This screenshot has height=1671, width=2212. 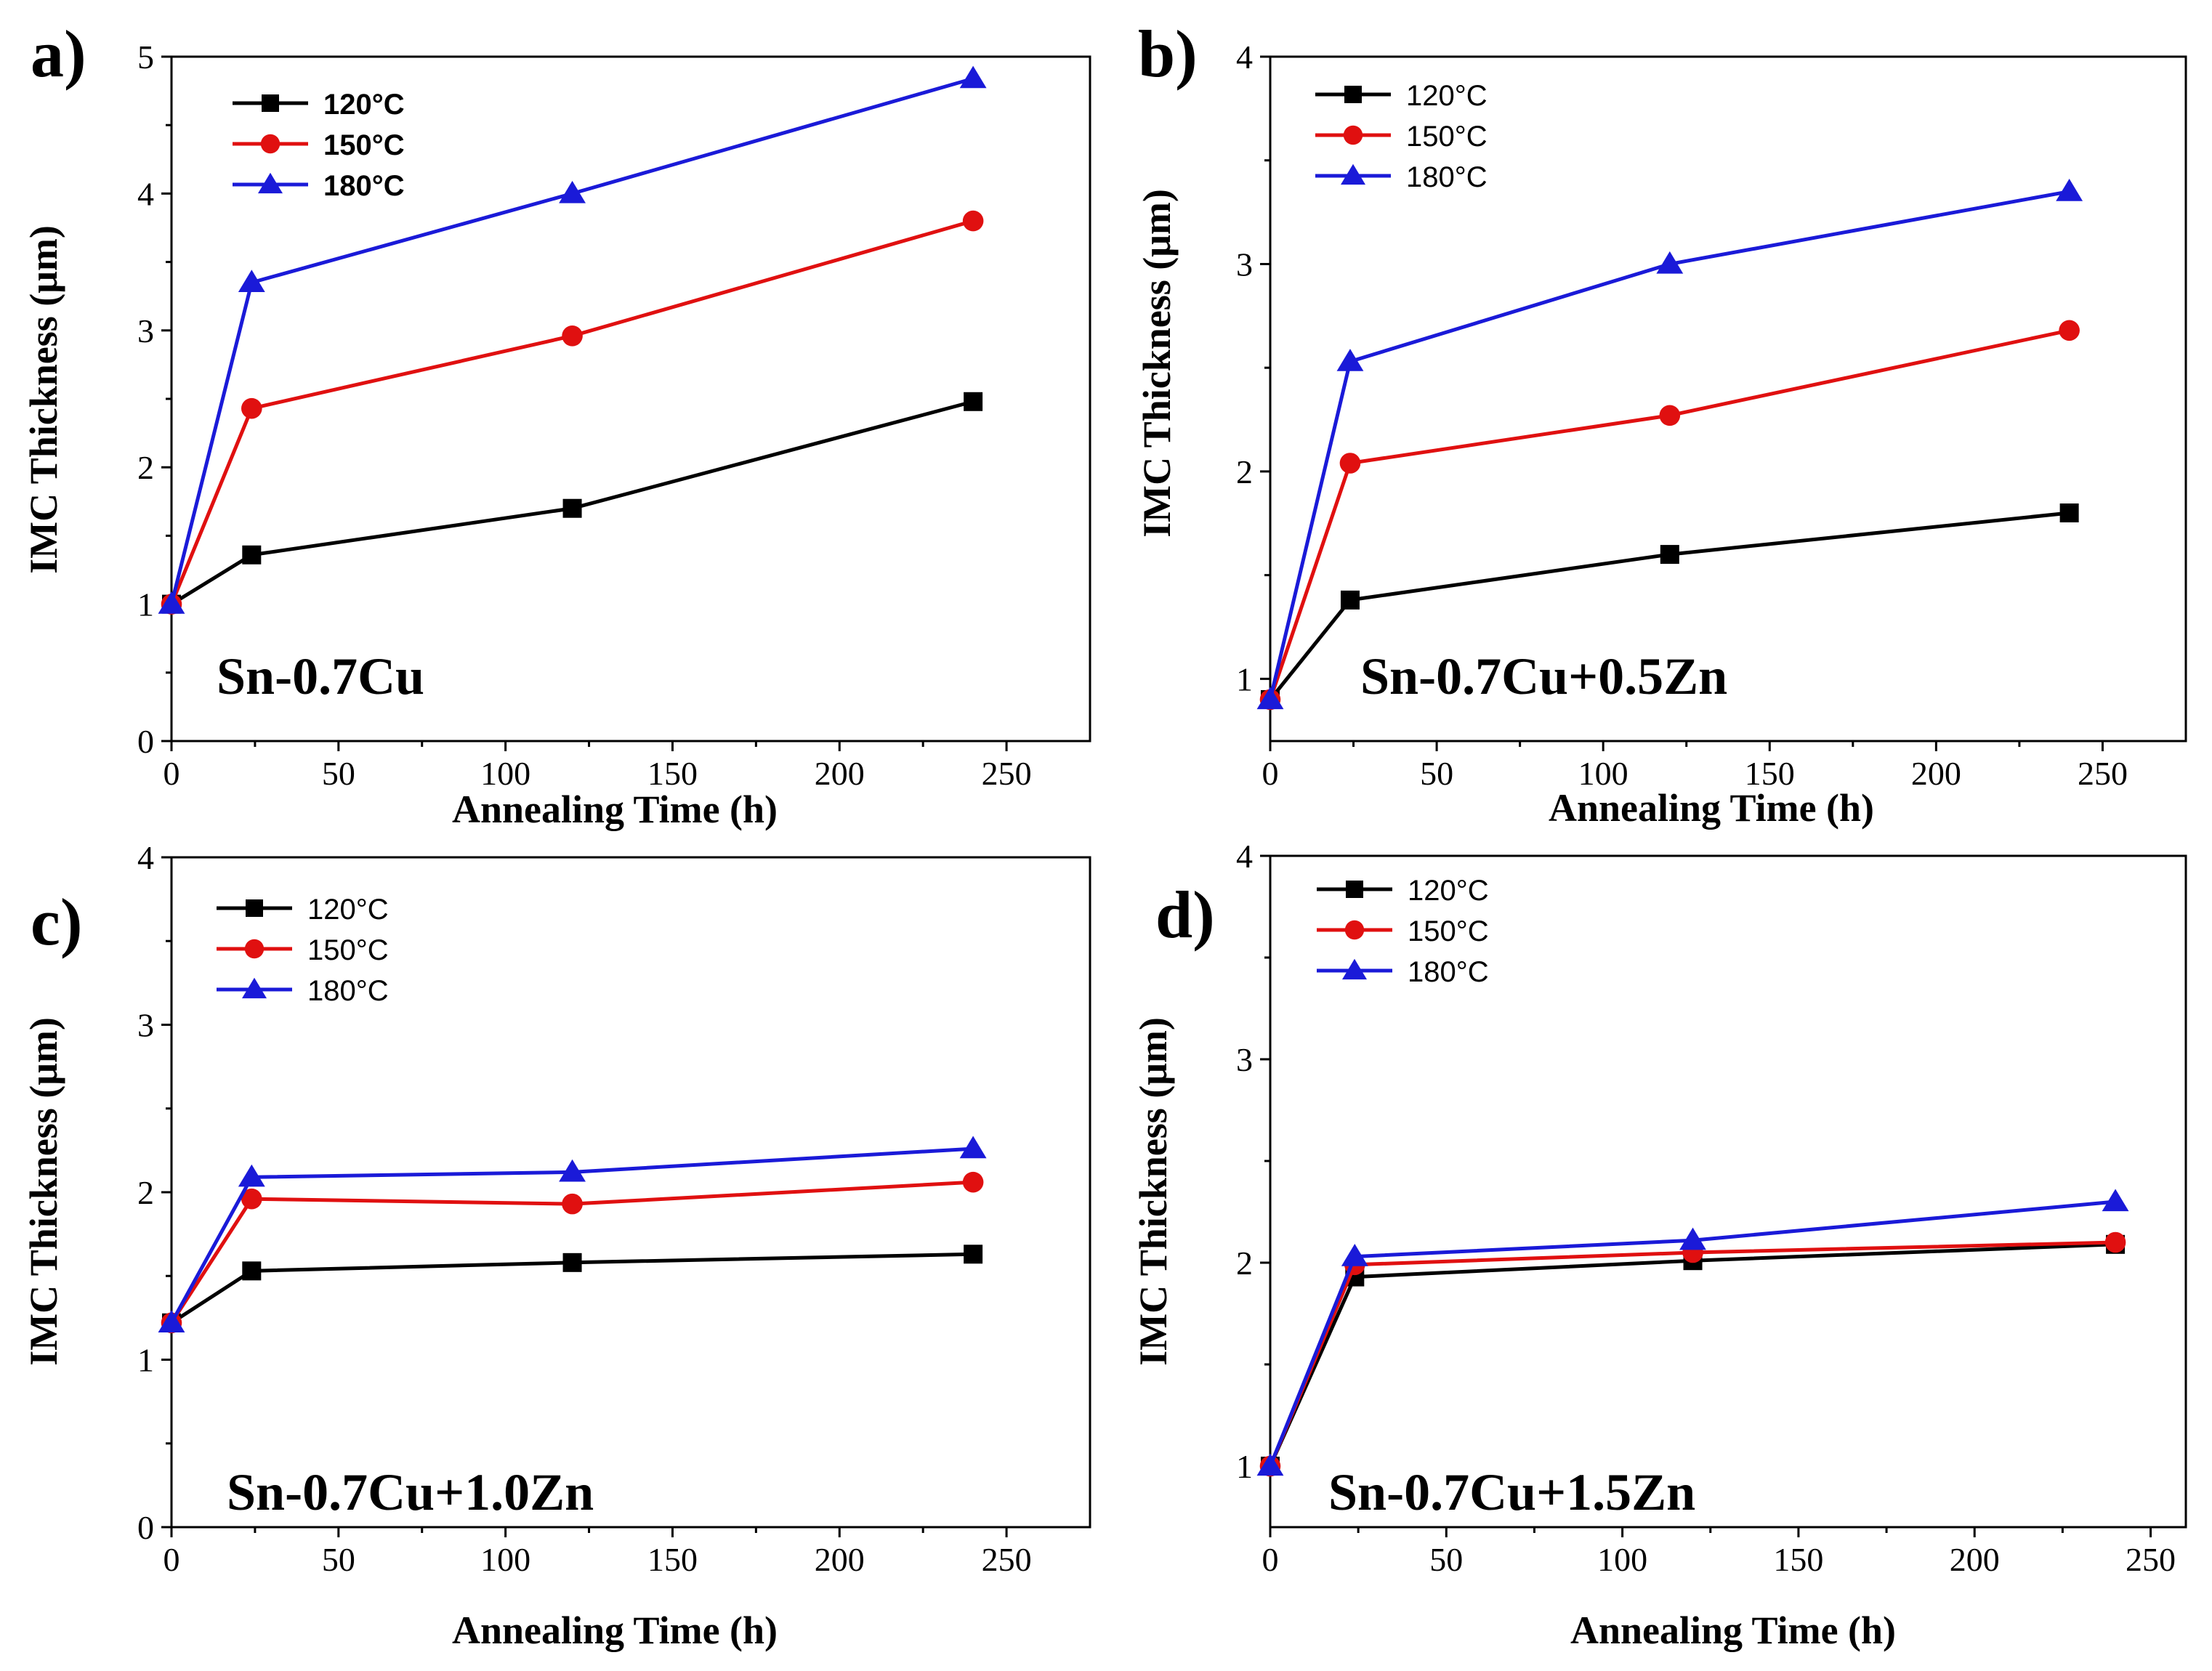 What do you see at coordinates (1543, 676) in the screenshot?
I see `alloy-annotation: Sn-0.7Cu+0.5Zn` at bounding box center [1543, 676].